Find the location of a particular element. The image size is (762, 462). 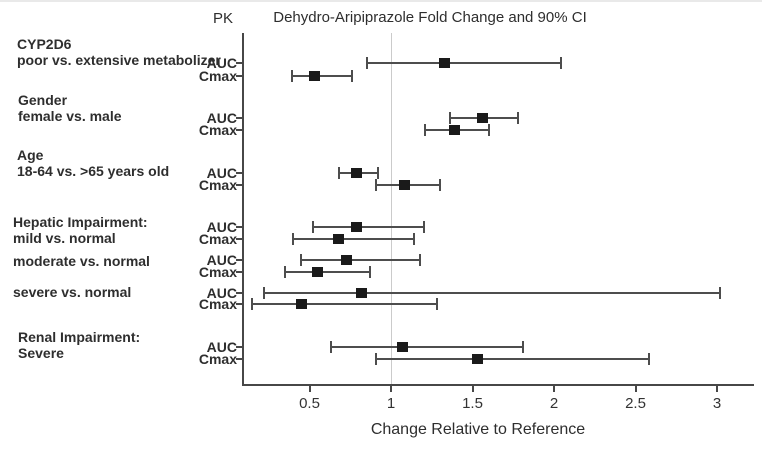

group-label: CYP2D6 poor vs. extensive metabolizer is located at coordinates (119, 52).